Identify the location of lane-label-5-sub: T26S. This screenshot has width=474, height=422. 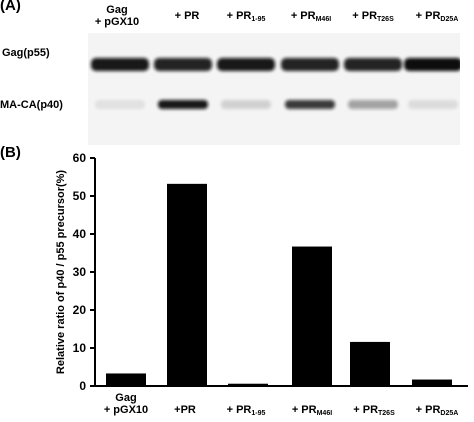
(385, 19).